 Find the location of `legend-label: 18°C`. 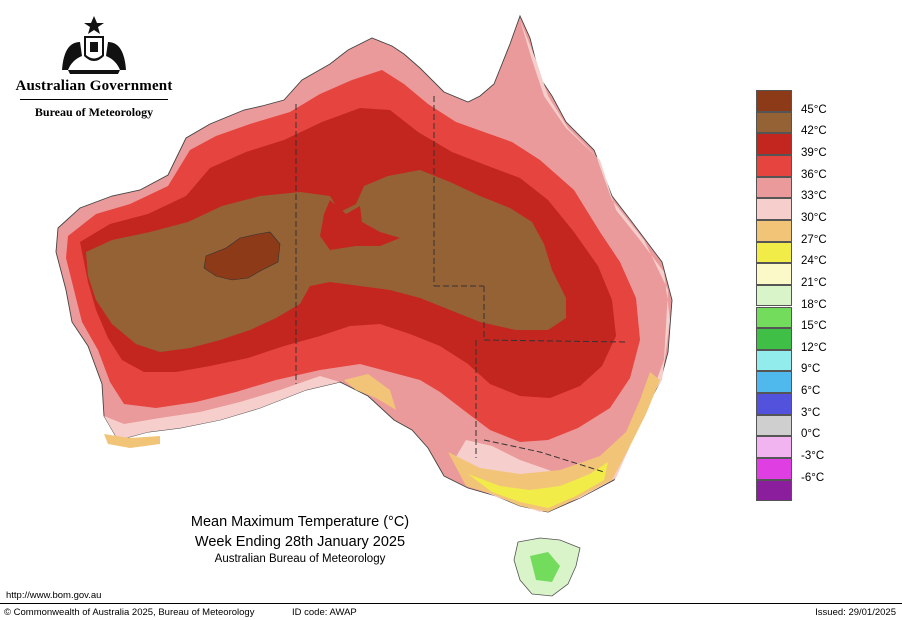

legend-label: 18°C is located at coordinates (814, 304).